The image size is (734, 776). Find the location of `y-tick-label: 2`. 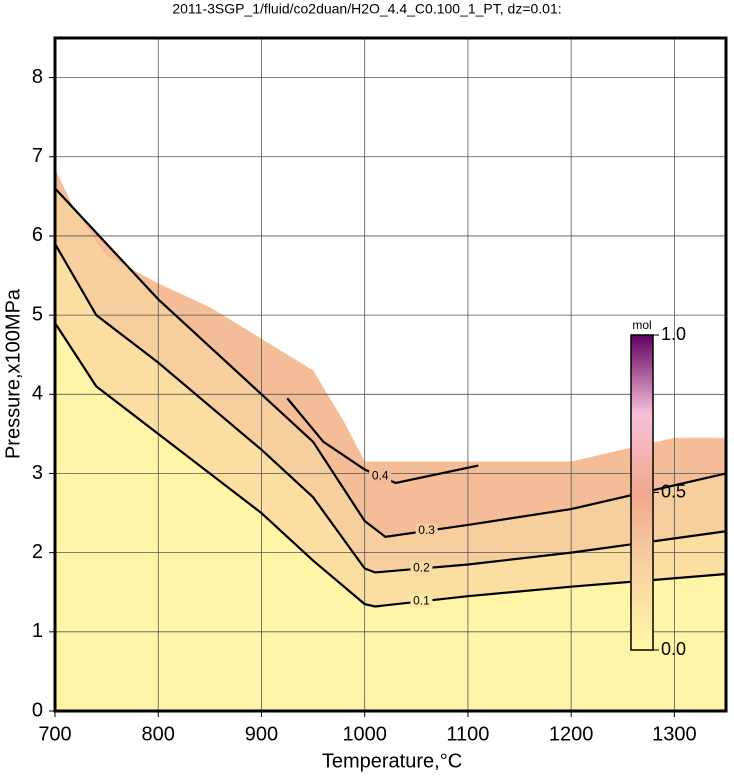

y-tick-label: 2 is located at coordinates (37, 552).